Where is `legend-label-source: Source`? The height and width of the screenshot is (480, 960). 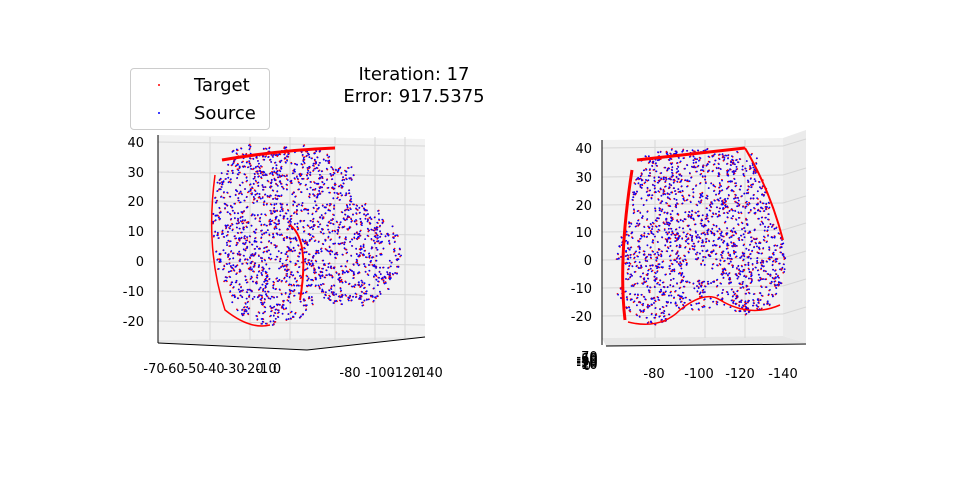
legend-label-source: Source is located at coordinates (225, 113).